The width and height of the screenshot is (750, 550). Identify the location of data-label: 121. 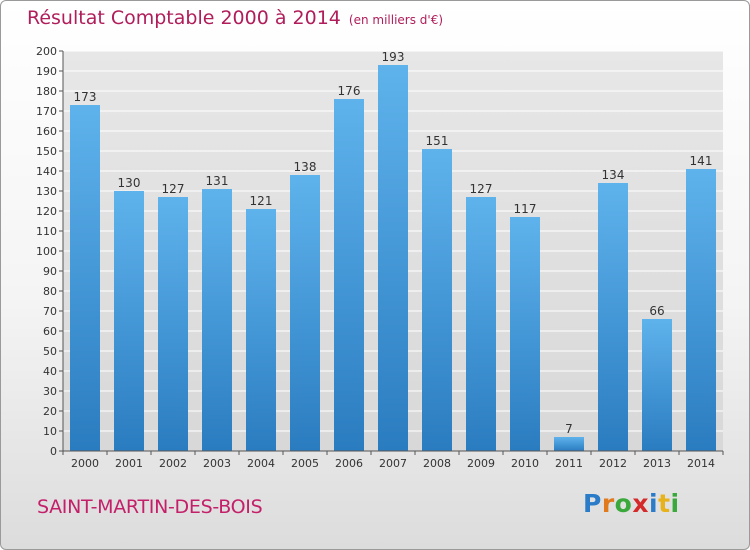
(261, 201).